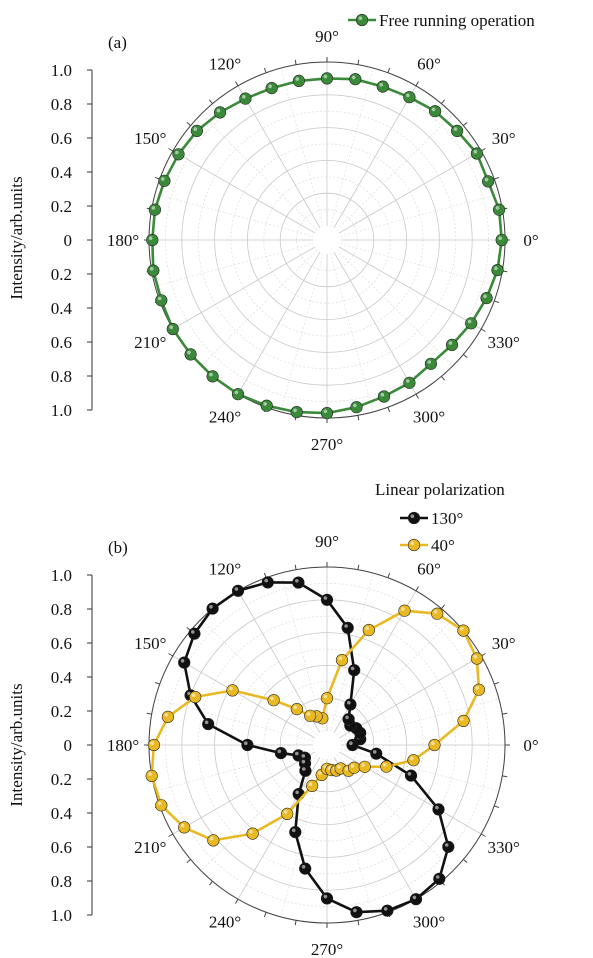 The height and width of the screenshot is (958, 593). I want to click on panel-label: (a), so click(117, 42).